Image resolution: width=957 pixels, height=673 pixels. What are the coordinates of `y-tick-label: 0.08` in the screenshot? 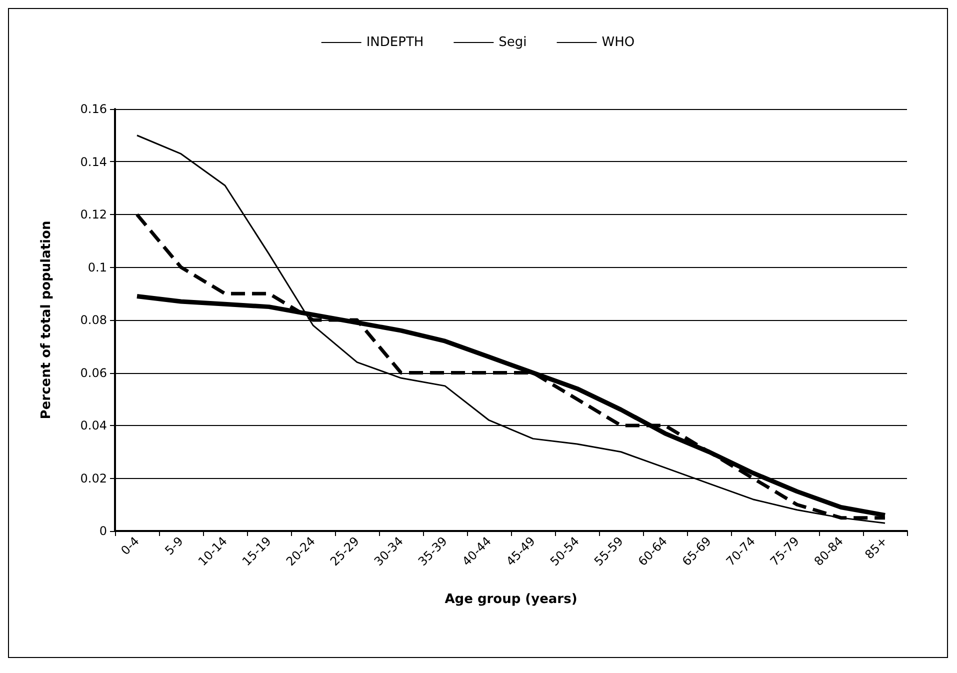 It's located at (93, 320).